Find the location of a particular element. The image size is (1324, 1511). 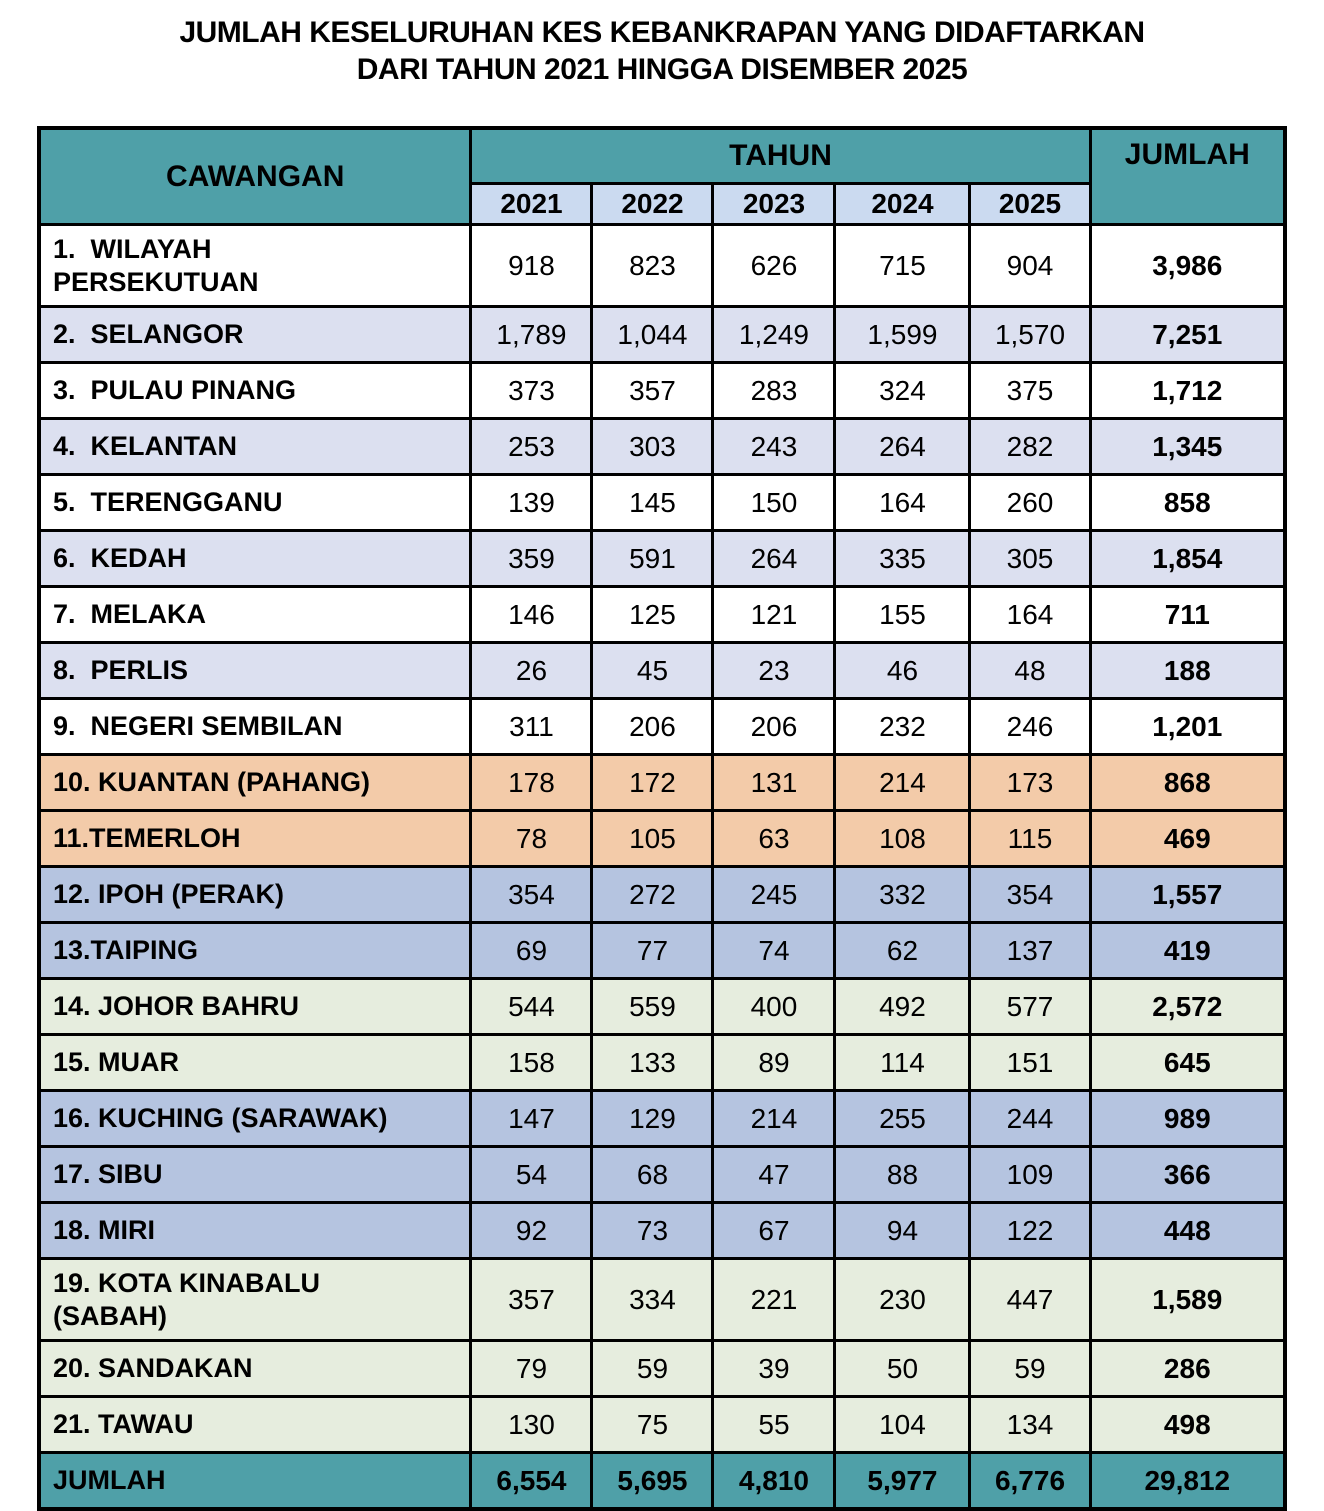

year-value-2022: 172 is located at coordinates (652, 782).